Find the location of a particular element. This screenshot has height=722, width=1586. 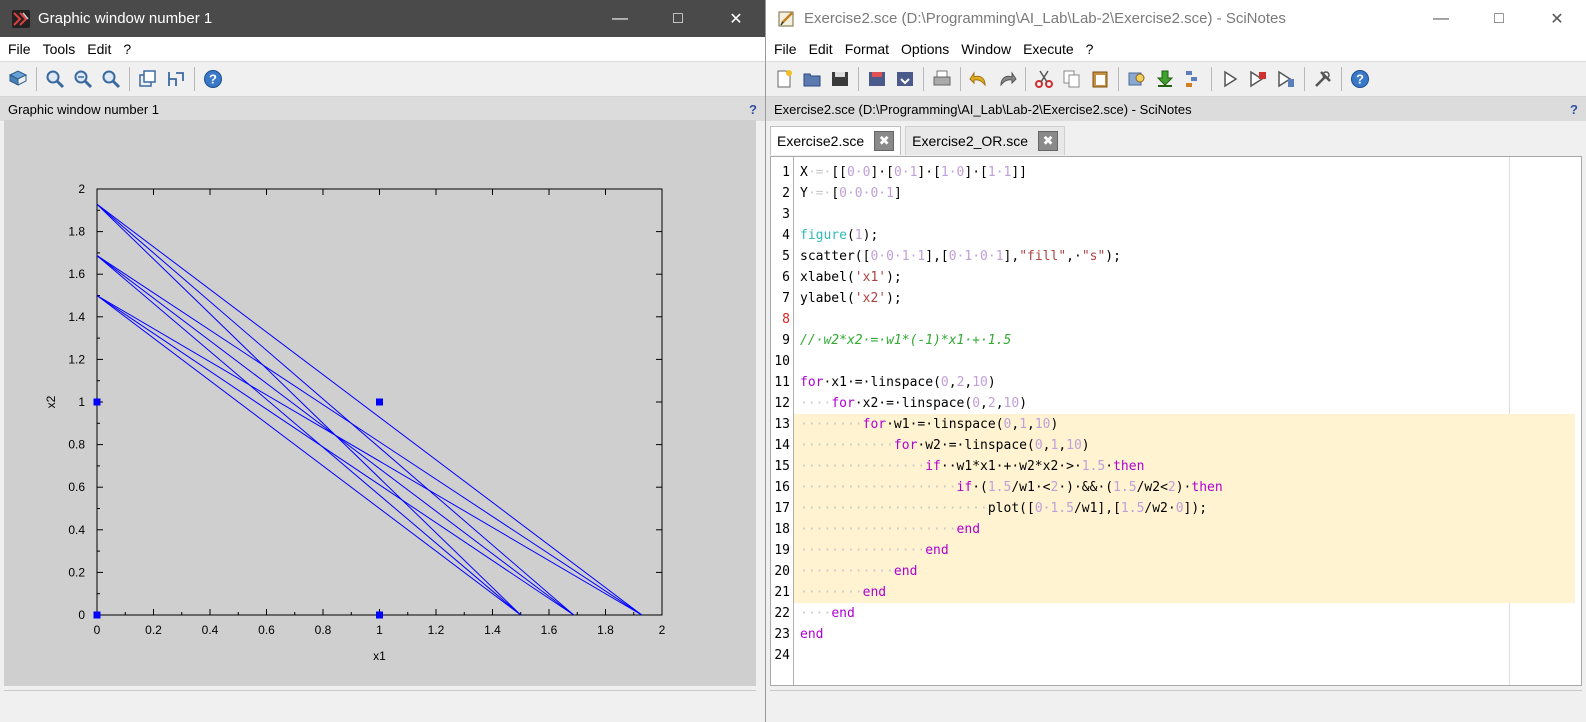

load-into-scilab-icon is located at coordinates (1165, 79).